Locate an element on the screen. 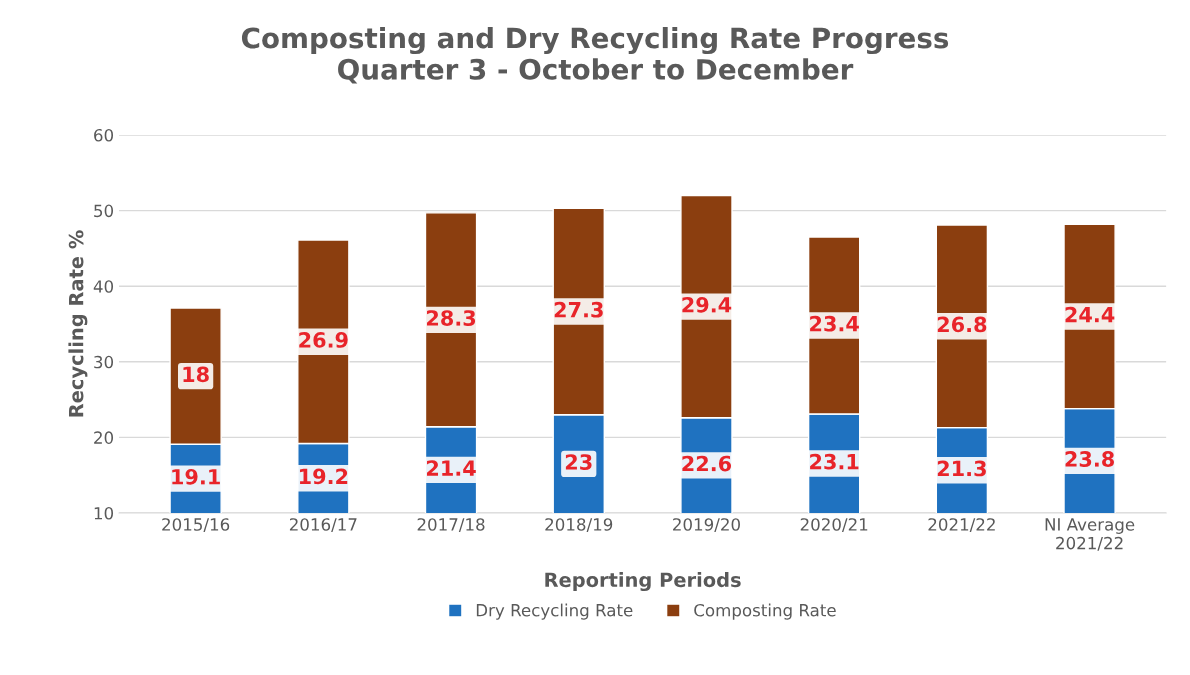  data-label: 23 is located at coordinates (578, 462).